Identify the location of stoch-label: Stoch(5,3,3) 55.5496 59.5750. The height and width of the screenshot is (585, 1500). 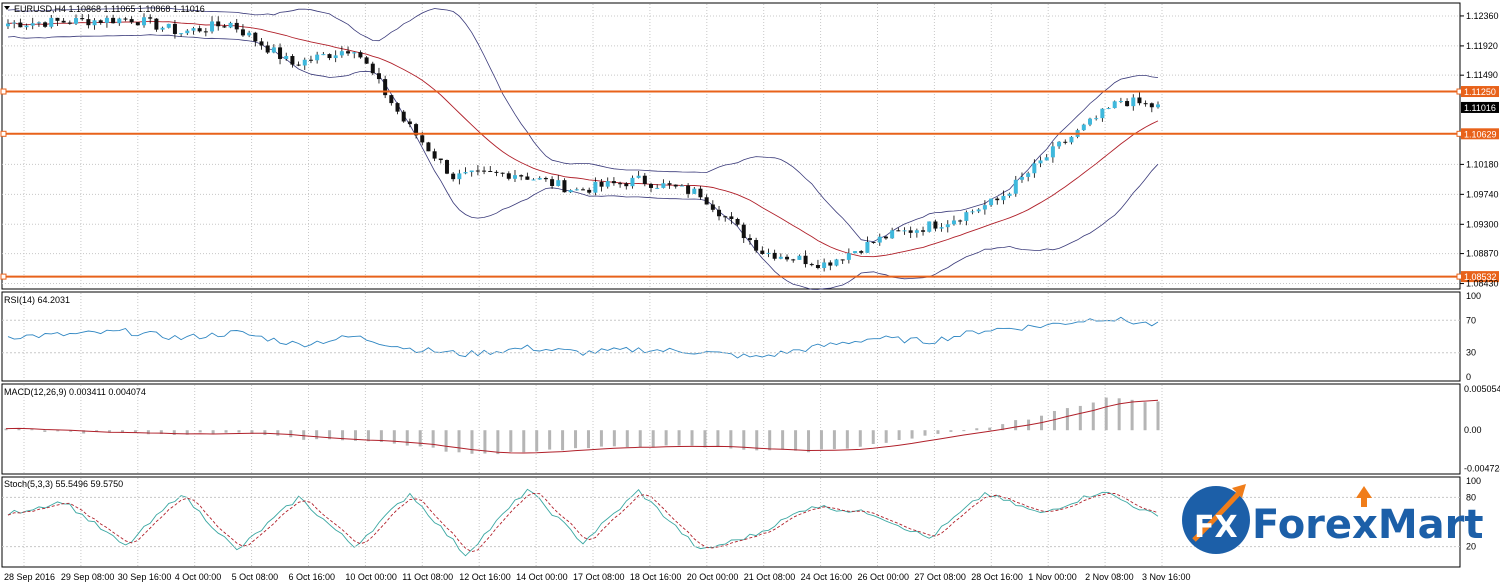
(63, 484).